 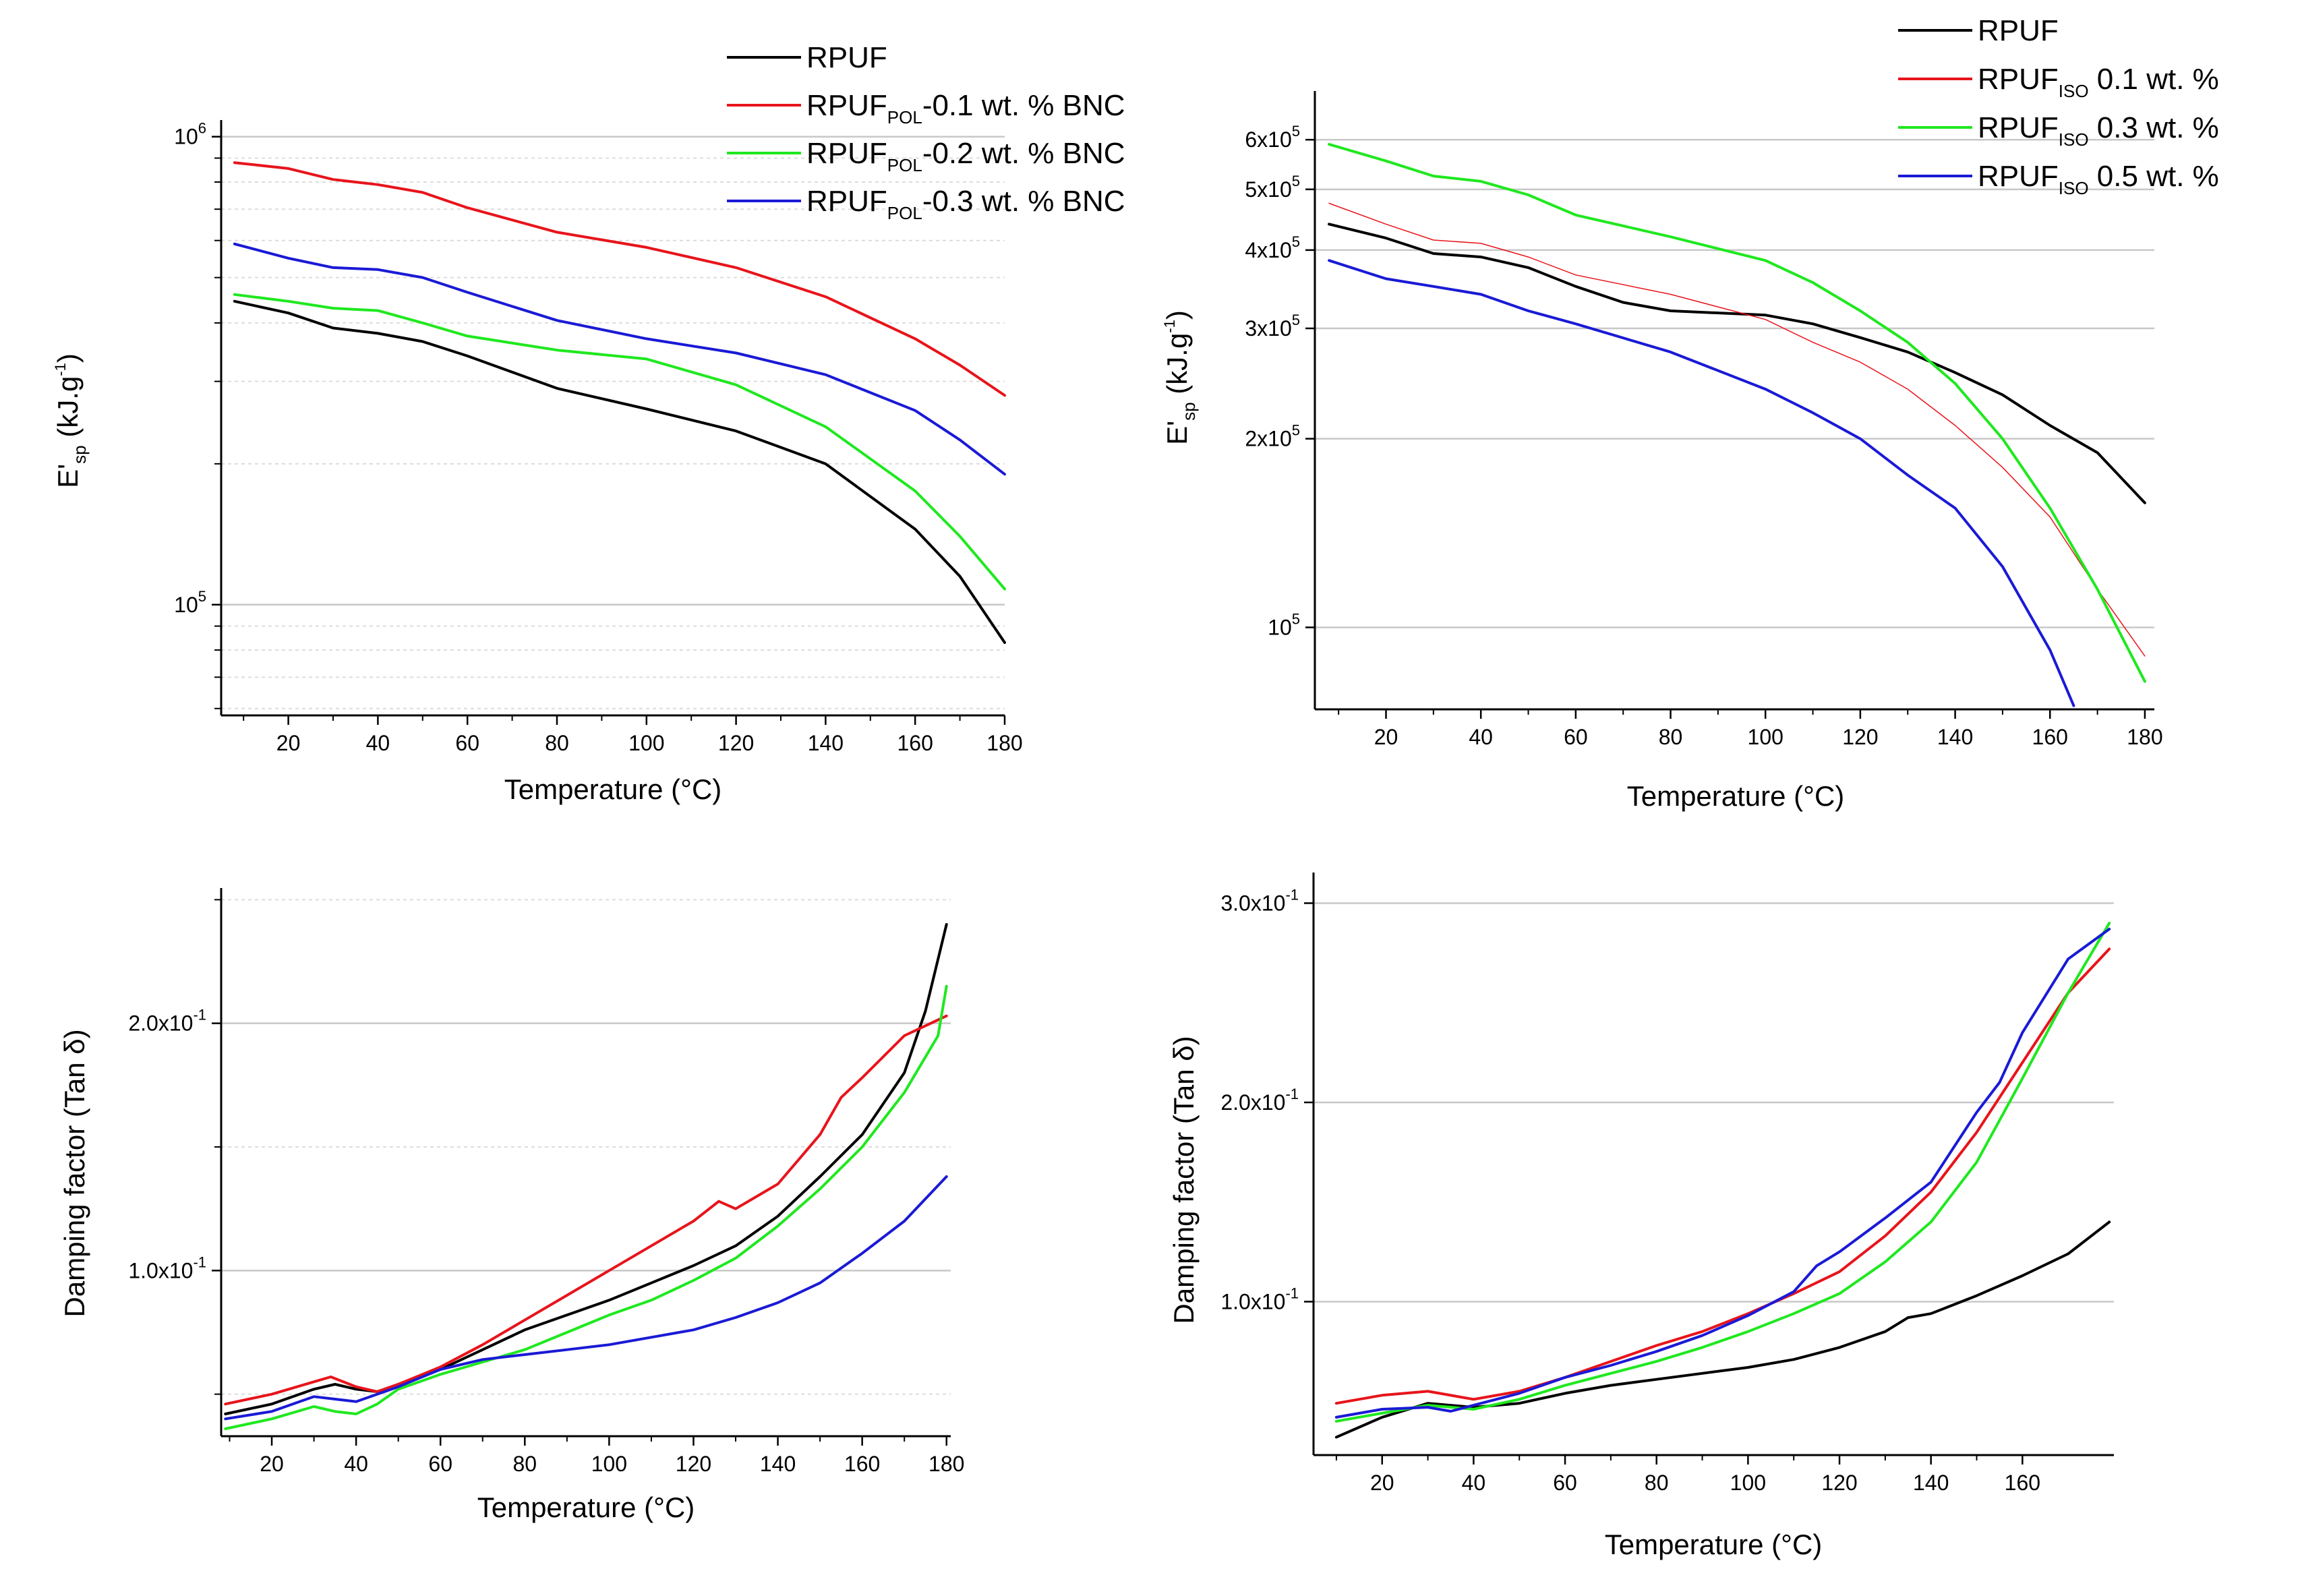 I want to click on y-ticks: 1.0x10⁻¹ 2.0x10⁻¹, so click(x=174, y=1144).